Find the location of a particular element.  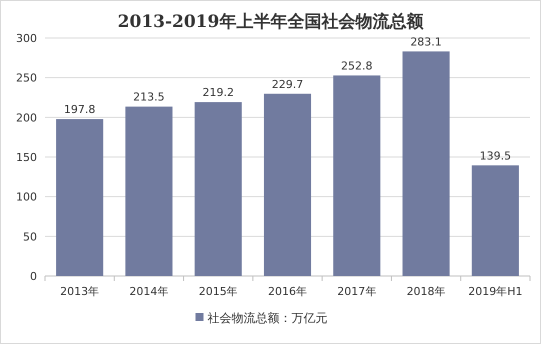

legend-label: 社会物流总额：万亿元 is located at coordinates (268, 318).